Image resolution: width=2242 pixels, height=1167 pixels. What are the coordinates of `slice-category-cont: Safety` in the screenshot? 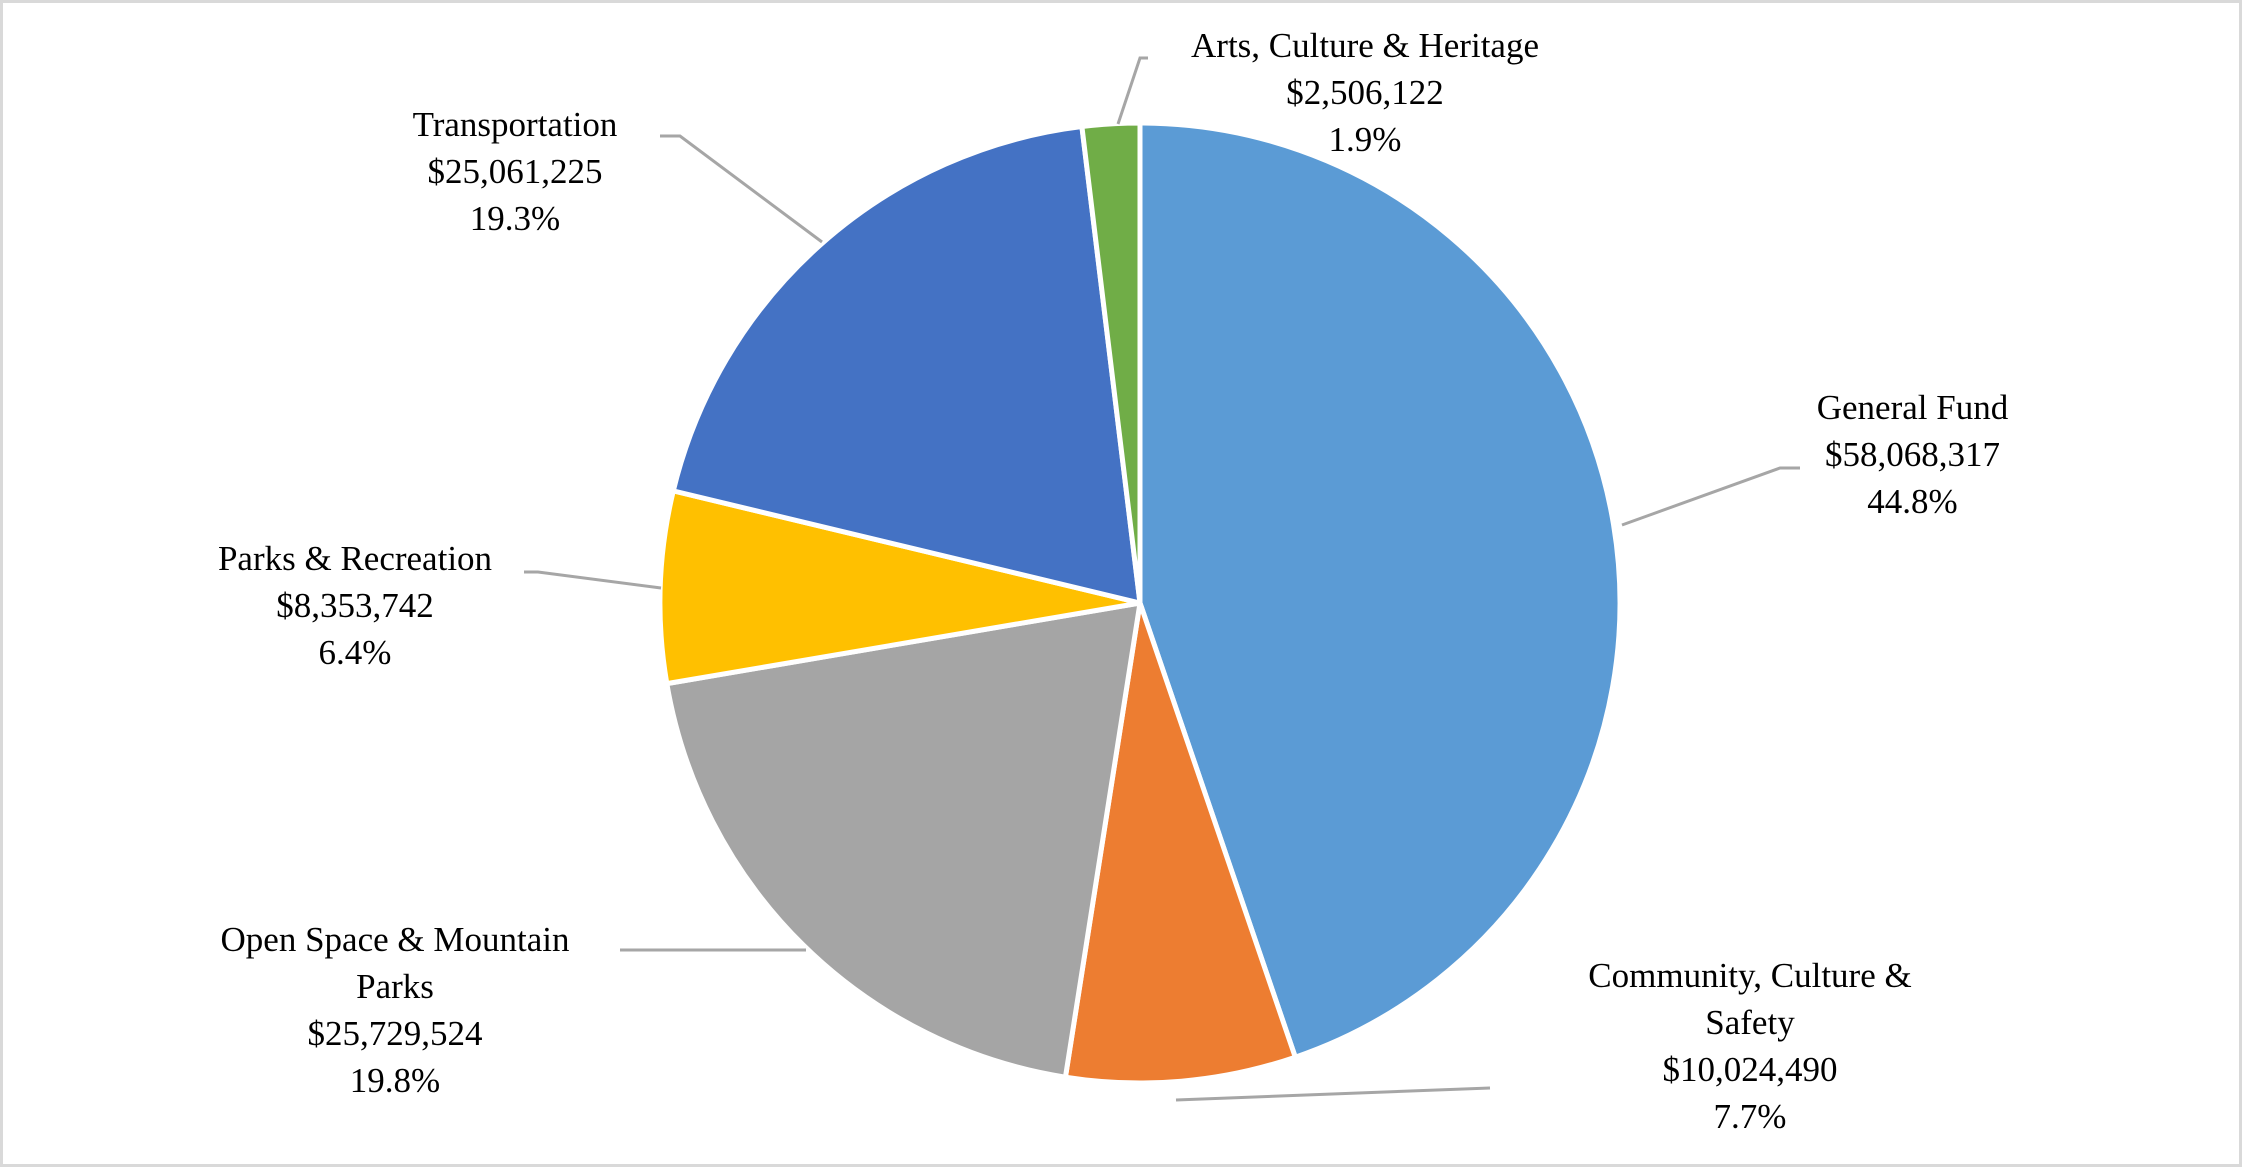 It's located at (1750, 1022).